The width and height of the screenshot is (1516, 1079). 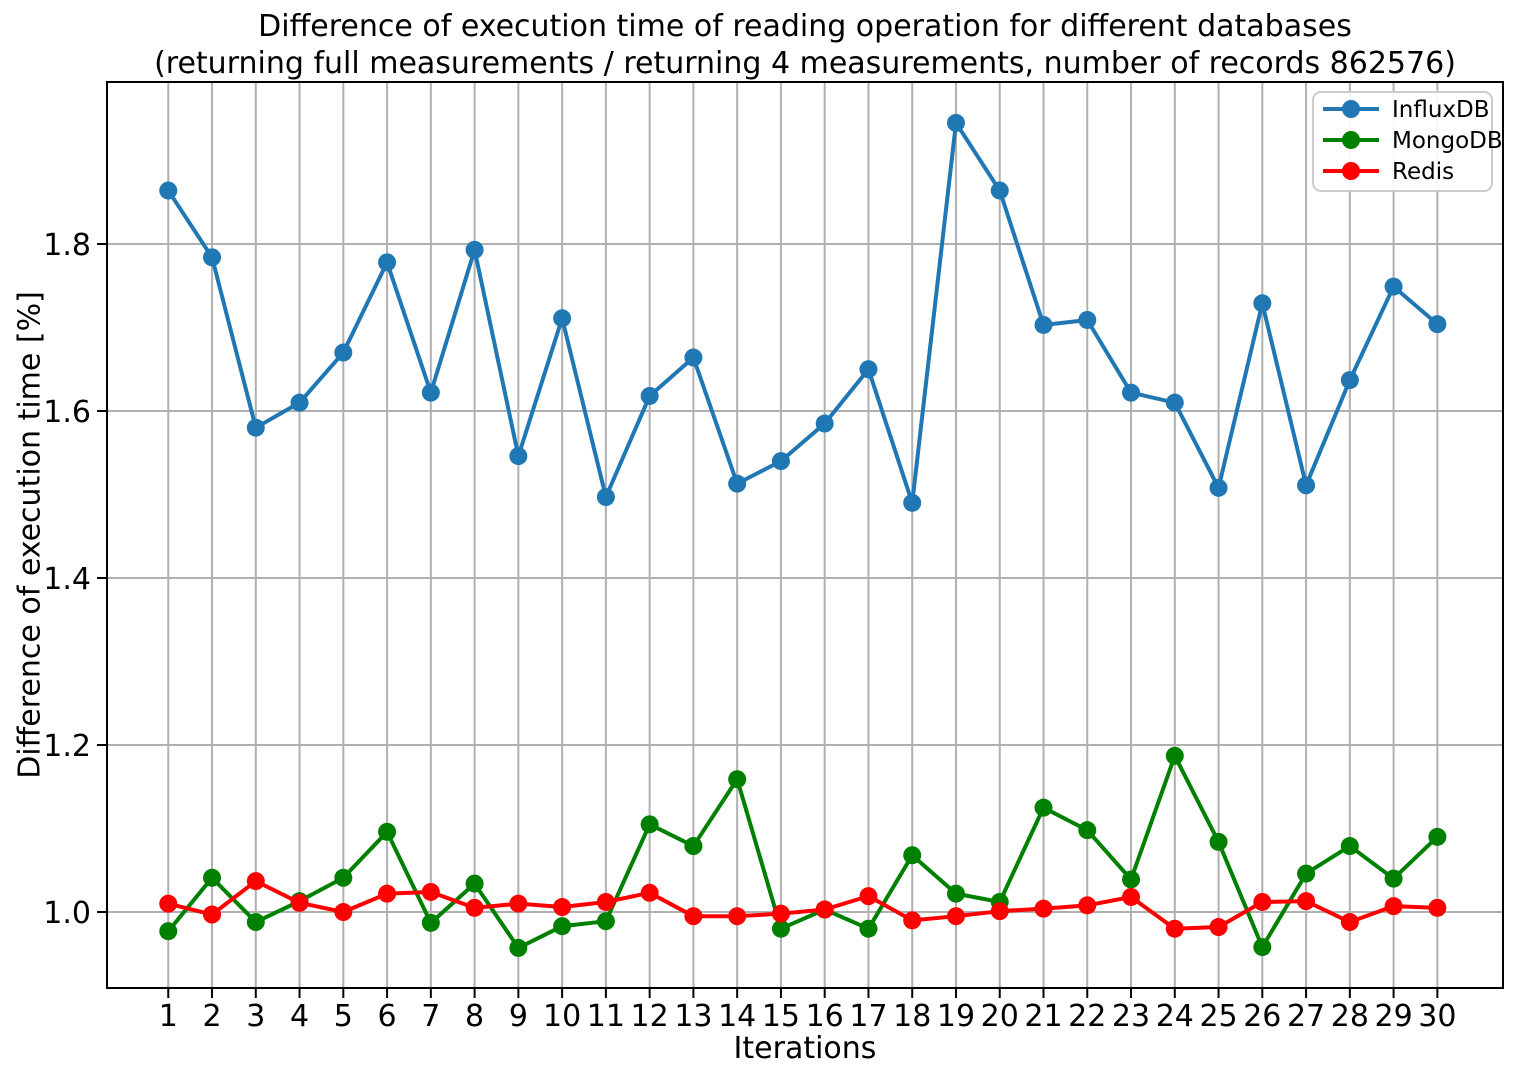 I want to click on y-tick-label: 1.0, so click(x=67, y=913).